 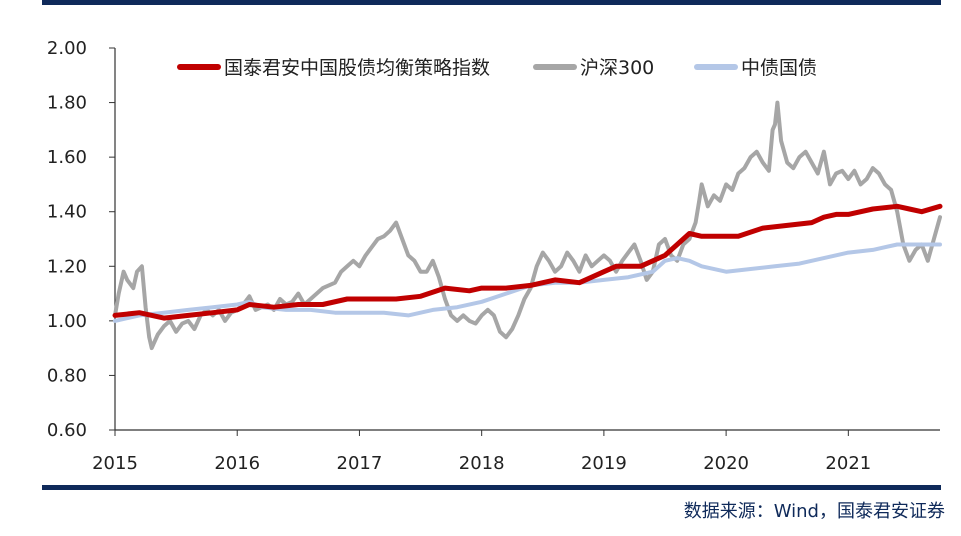 What do you see at coordinates (67, 321) in the screenshot?
I see `y-tick-label: 1.00` at bounding box center [67, 321].